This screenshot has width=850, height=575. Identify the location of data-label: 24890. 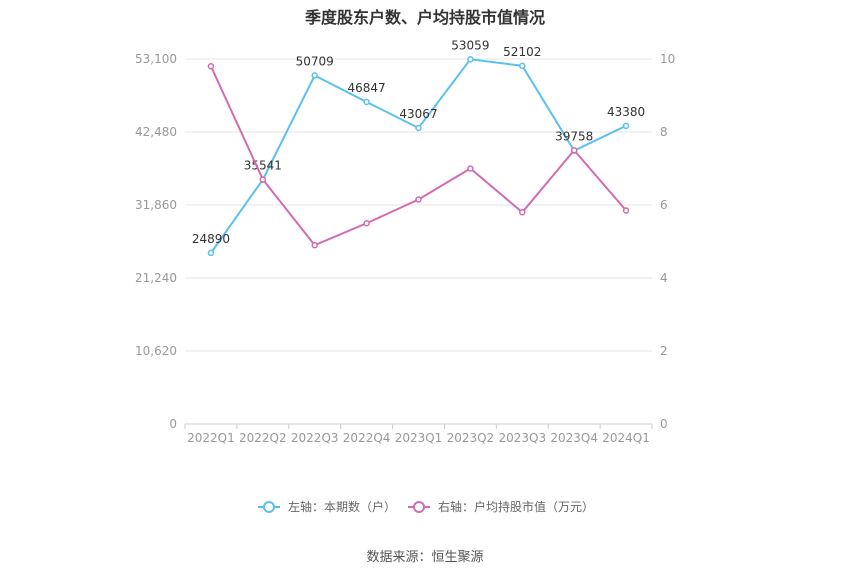
(211, 239).